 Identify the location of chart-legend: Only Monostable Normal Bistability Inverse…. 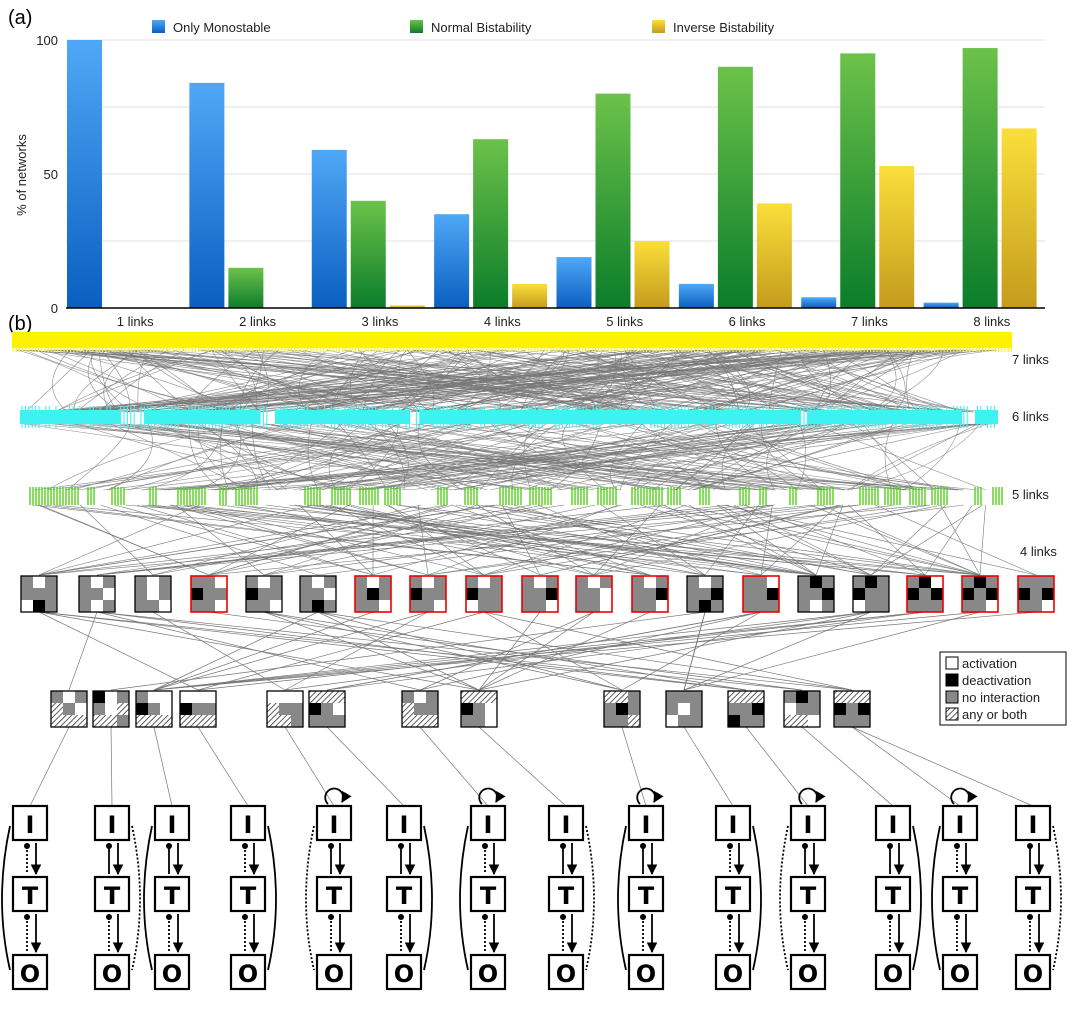
(463, 27).